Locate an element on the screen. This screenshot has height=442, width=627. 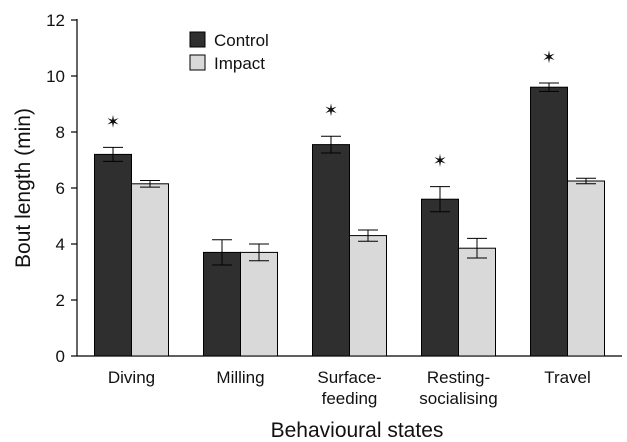
y-tick-label: 6 is located at coordinates (60, 188).